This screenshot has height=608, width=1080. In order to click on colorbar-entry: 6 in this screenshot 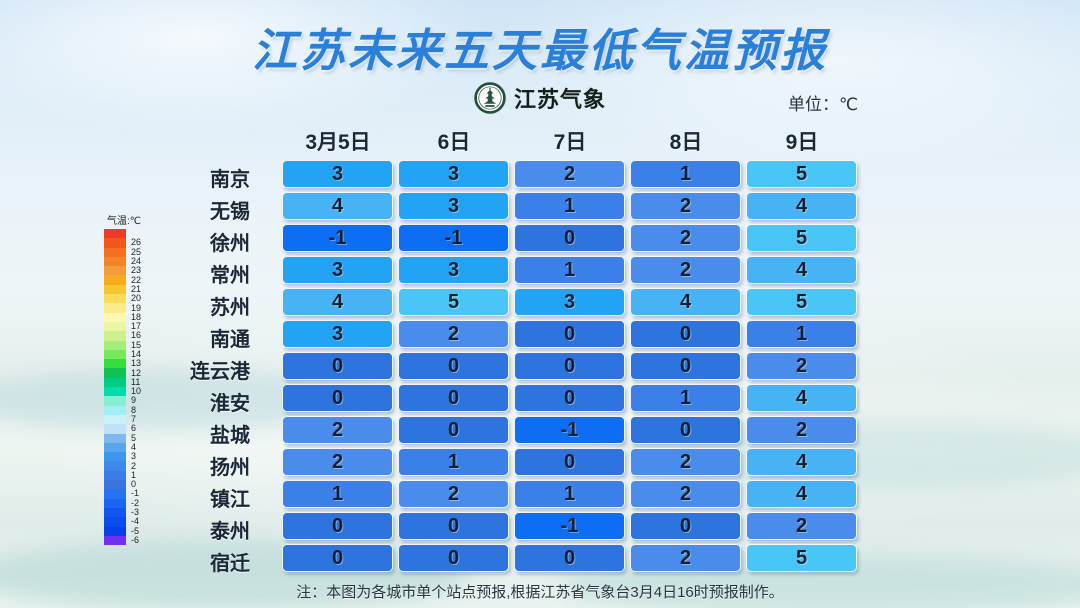, I will do `click(122, 428)`.